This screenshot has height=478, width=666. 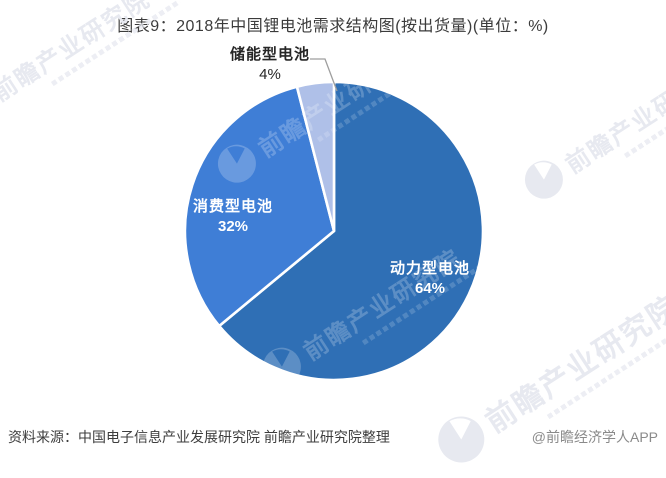 What do you see at coordinates (594, 437) in the screenshot?
I see `credit-note: @前瞻经济学人APP` at bounding box center [594, 437].